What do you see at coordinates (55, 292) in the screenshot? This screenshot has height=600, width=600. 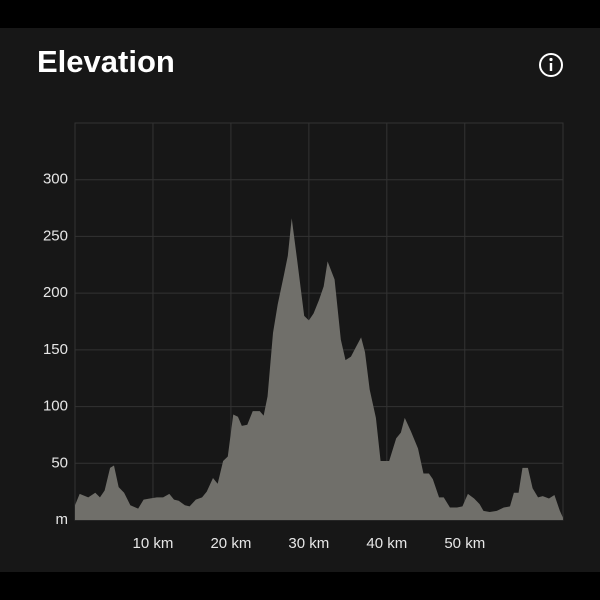 I see `y-tick-label: 200` at bounding box center [55, 292].